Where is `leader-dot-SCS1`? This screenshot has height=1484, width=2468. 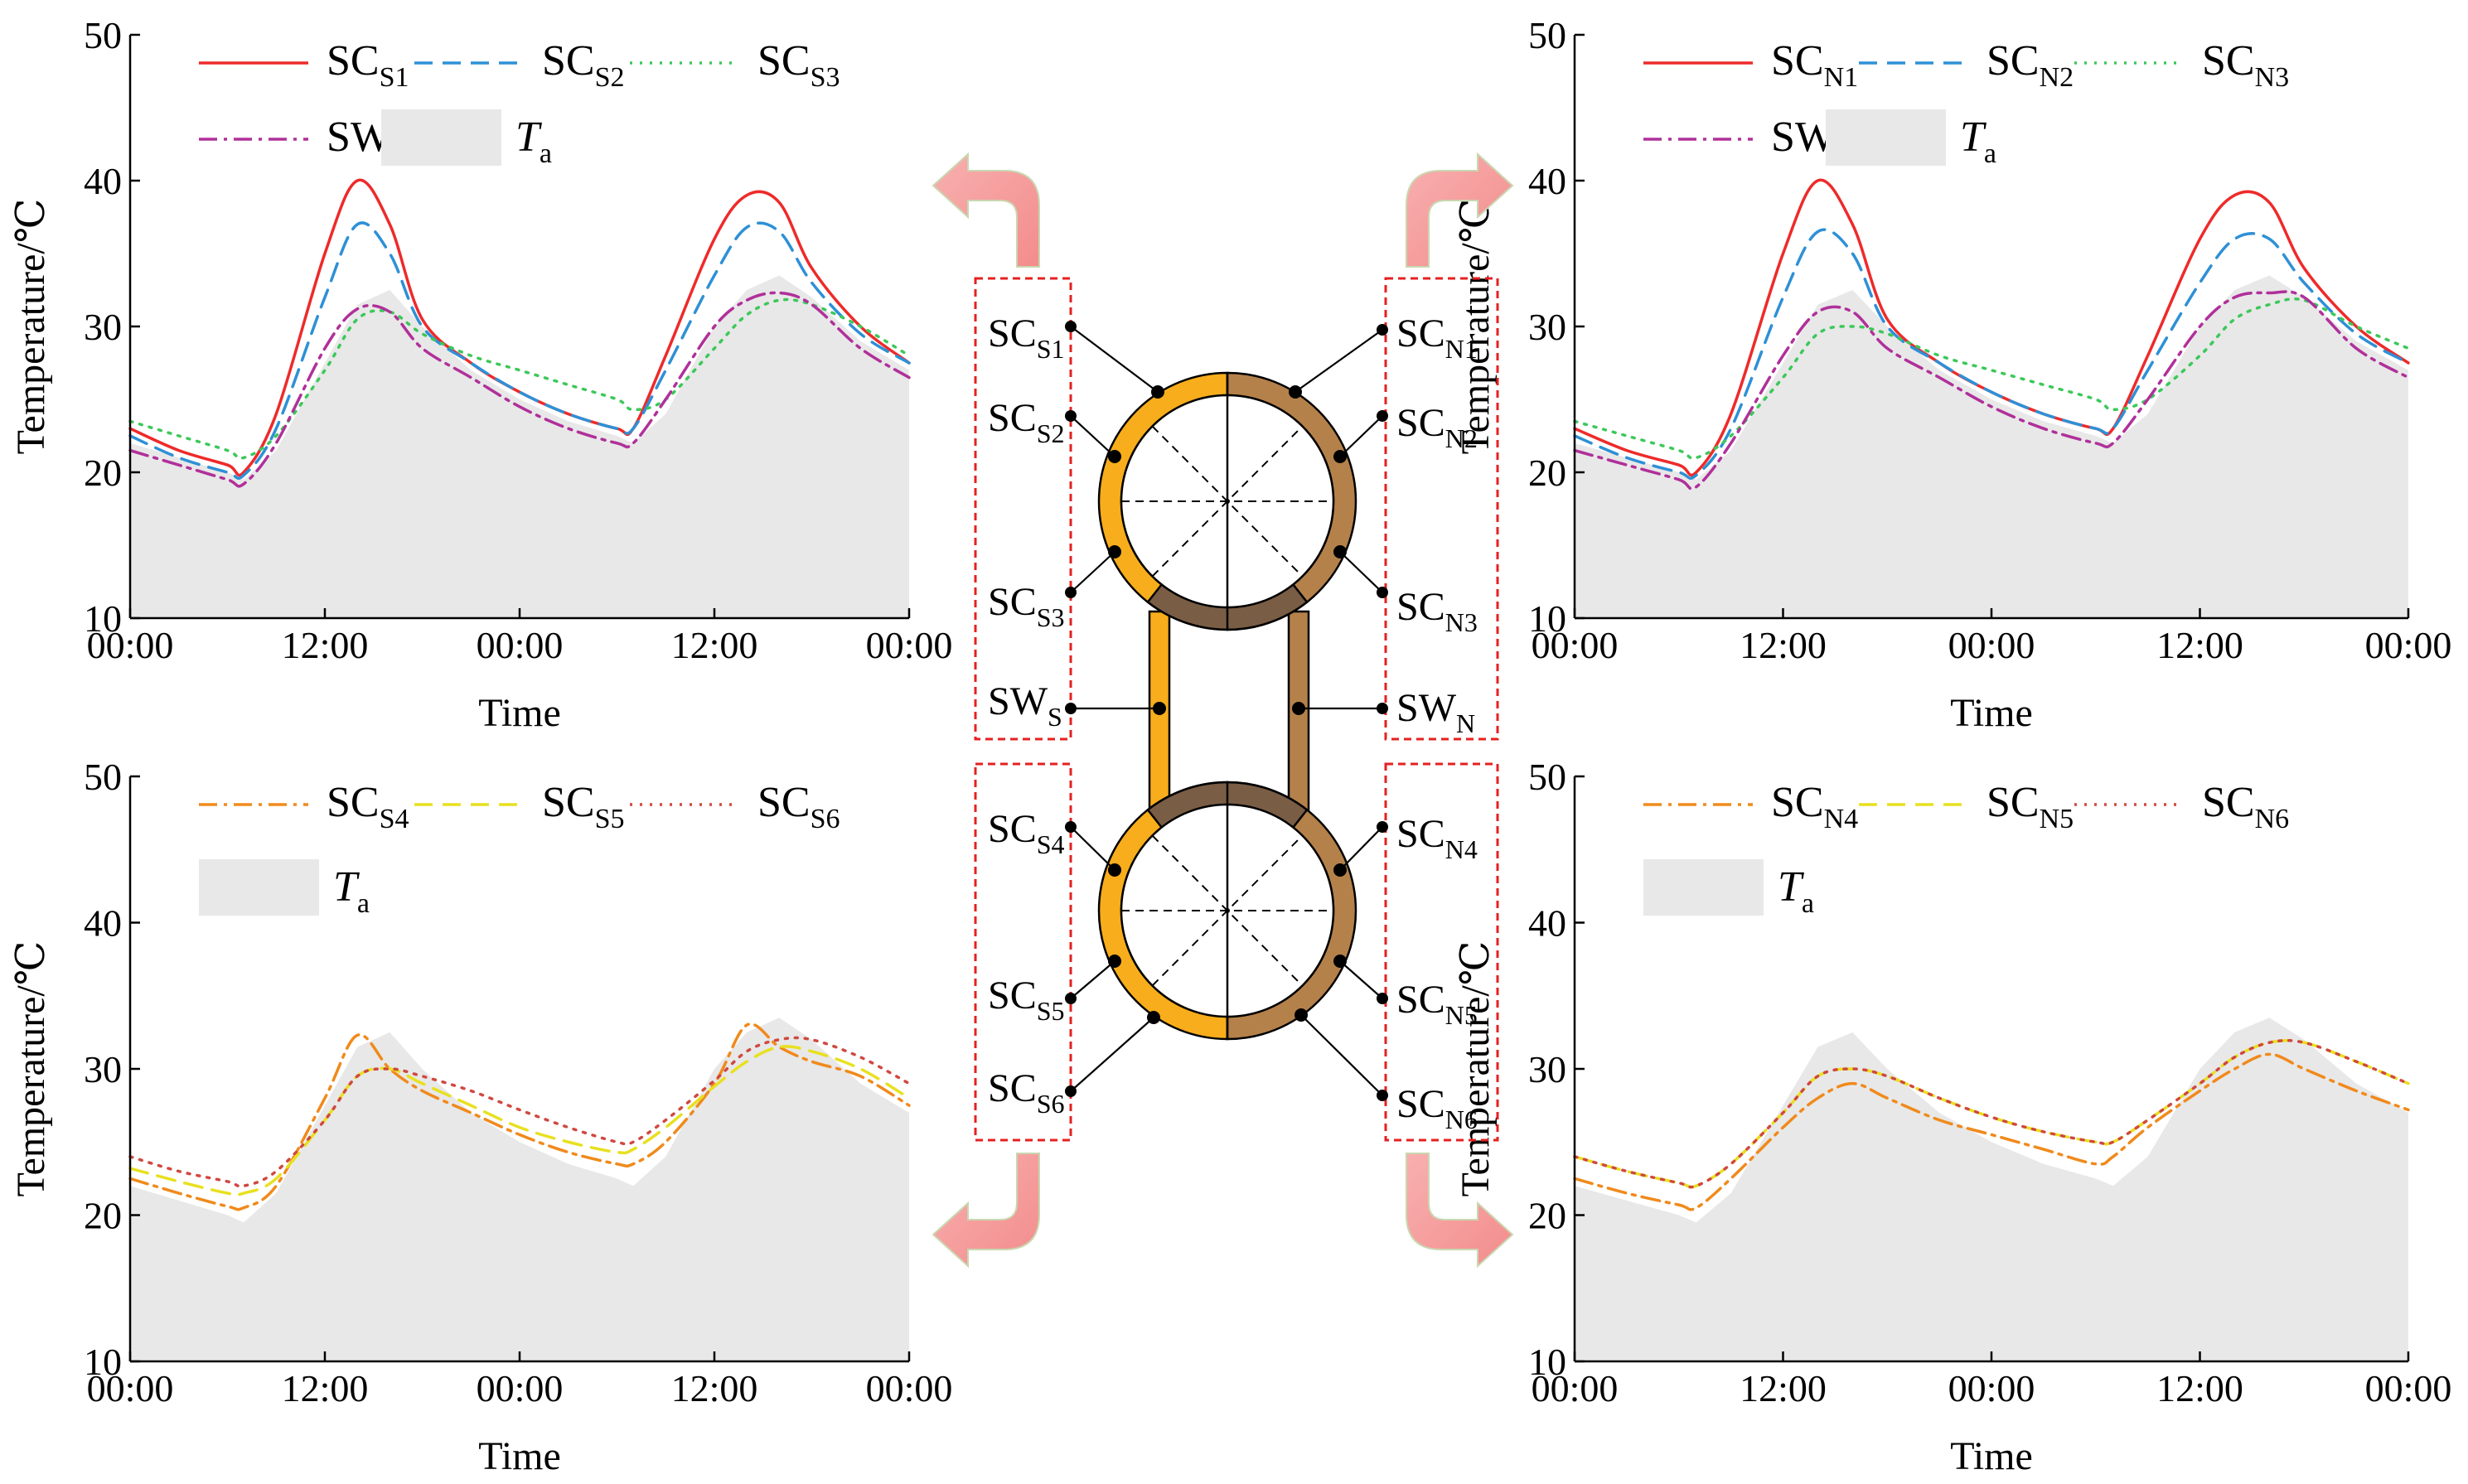
leader-dot-SCS1 is located at coordinates (1071, 326).